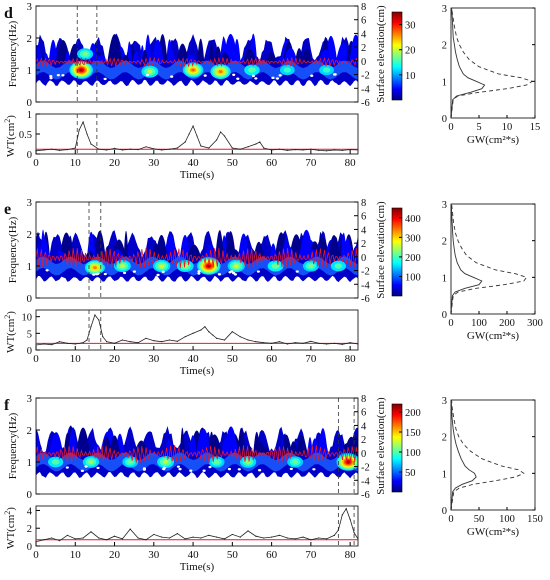 Image resolution: width=550 pixels, height=580 pixels. What do you see at coordinates (397, 448) in the screenshot?
I see `colorbar` at bounding box center [397, 448].